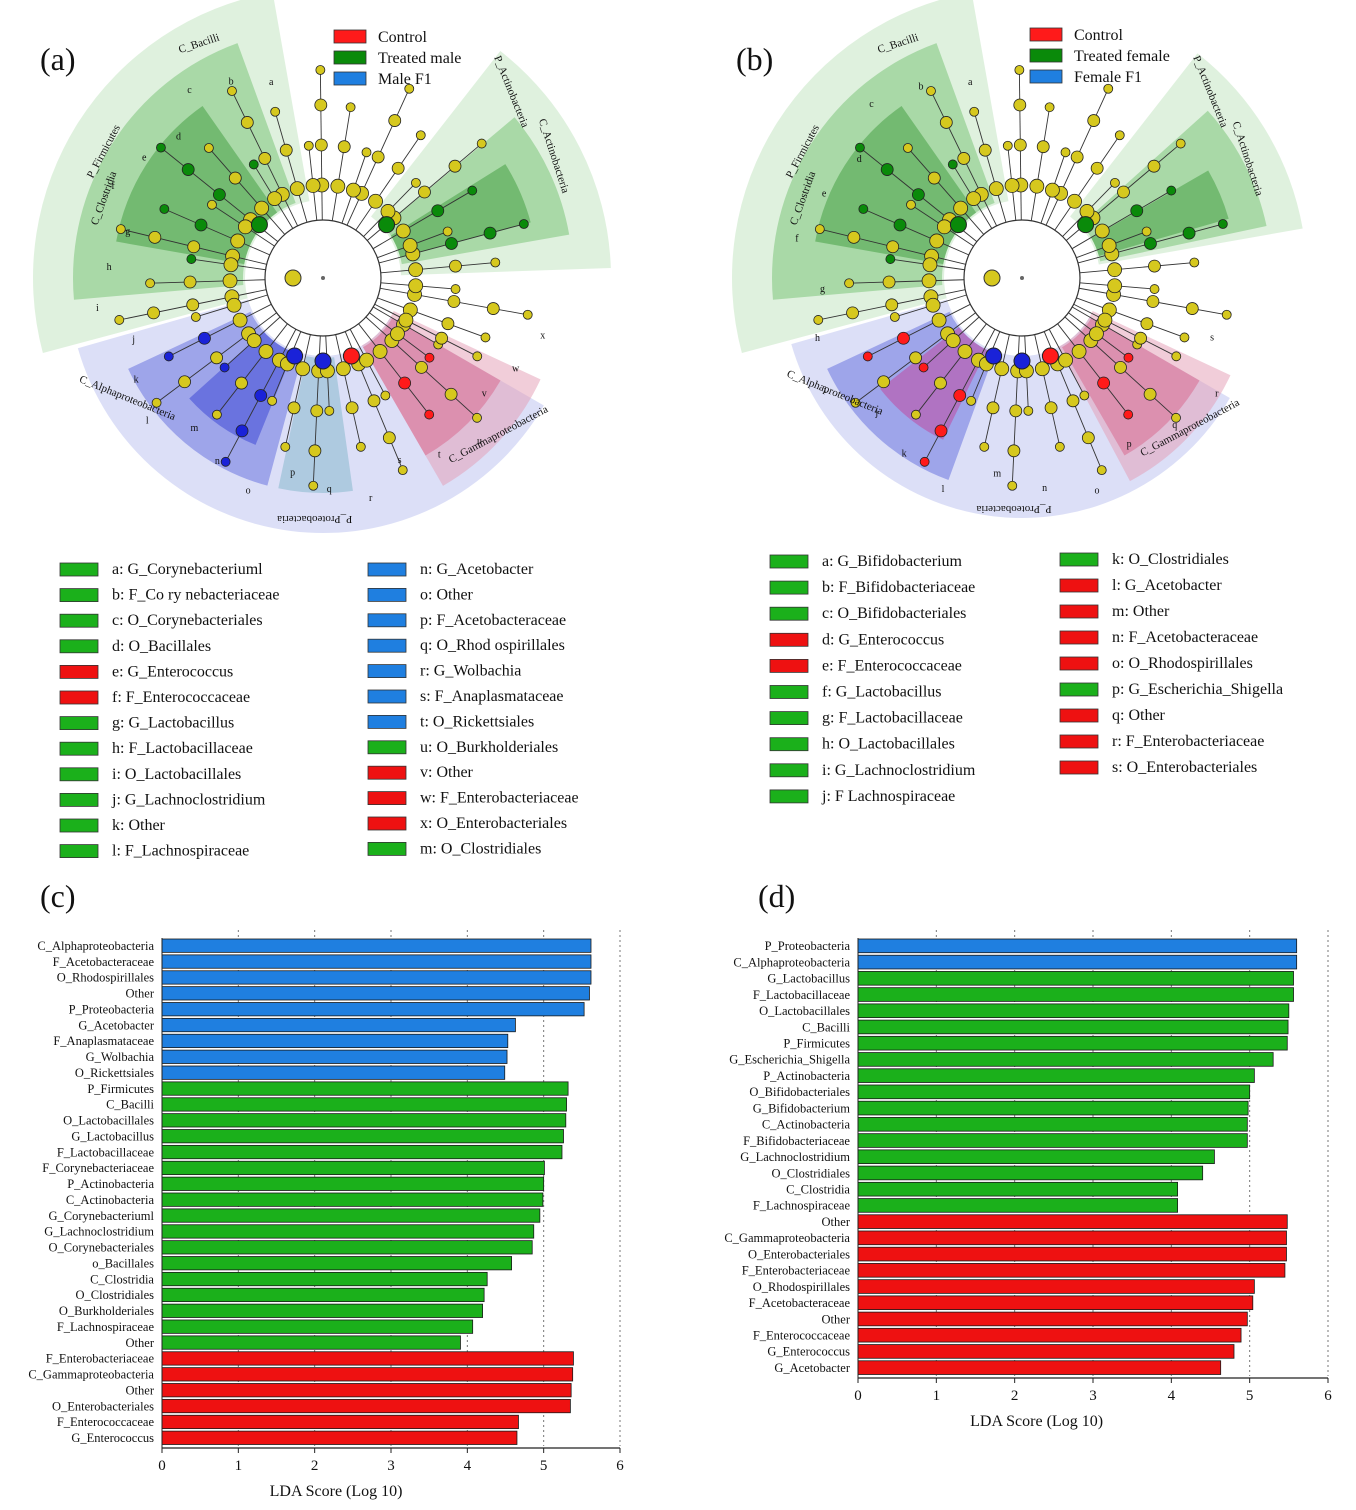 The height and width of the screenshot is (1510, 1356). I want to click on key-entry: s: F_Anaplasmataceae, so click(492, 696).